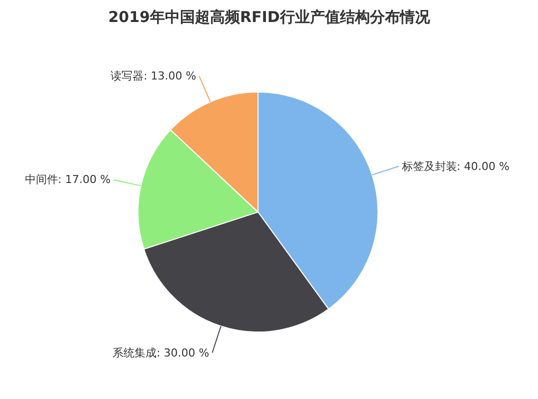 Image resolution: width=538 pixels, height=399 pixels. What do you see at coordinates (67, 179) in the screenshot?
I see `slice-label: 中间件: 17.00 %` at bounding box center [67, 179].